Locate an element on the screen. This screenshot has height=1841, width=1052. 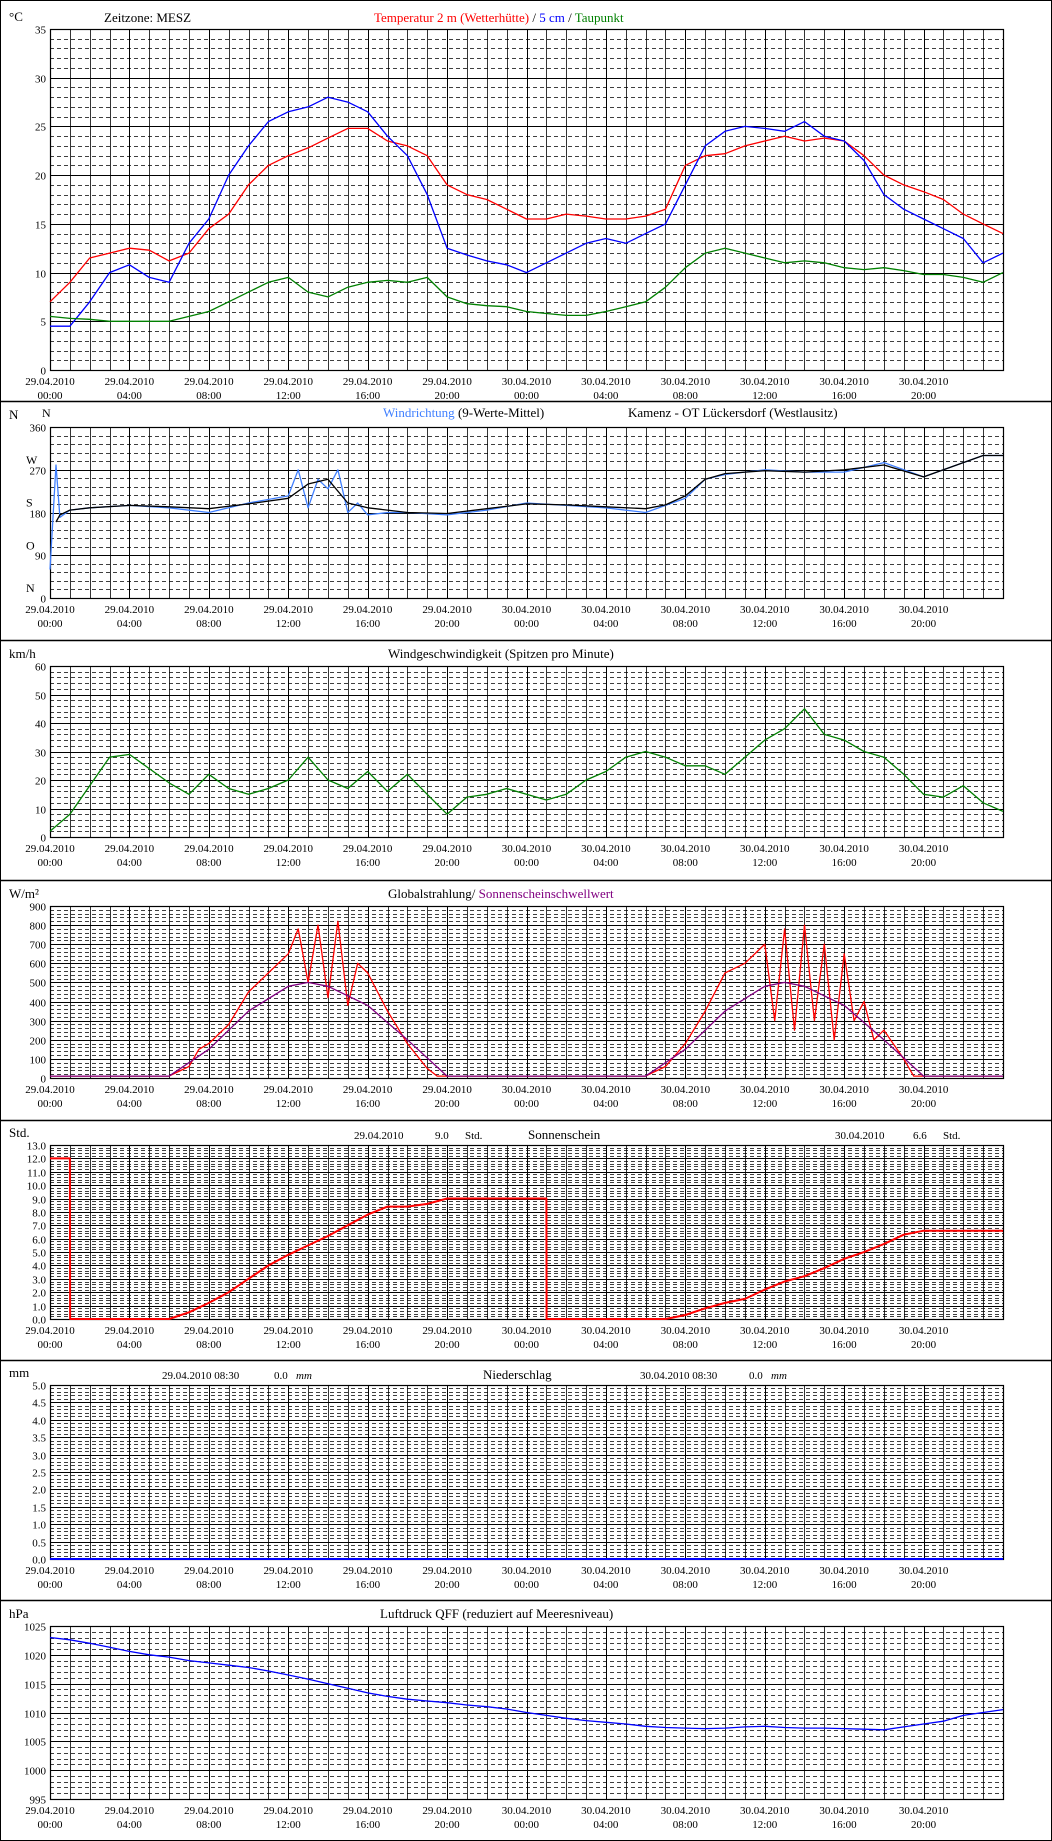
y-tick-label: 1.0 is located at coordinates (39, 1526).